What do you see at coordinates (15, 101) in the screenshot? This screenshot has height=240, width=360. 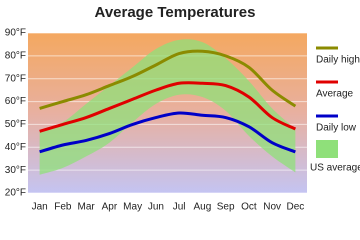 I see `y-tick-label: 60°F` at bounding box center [15, 101].